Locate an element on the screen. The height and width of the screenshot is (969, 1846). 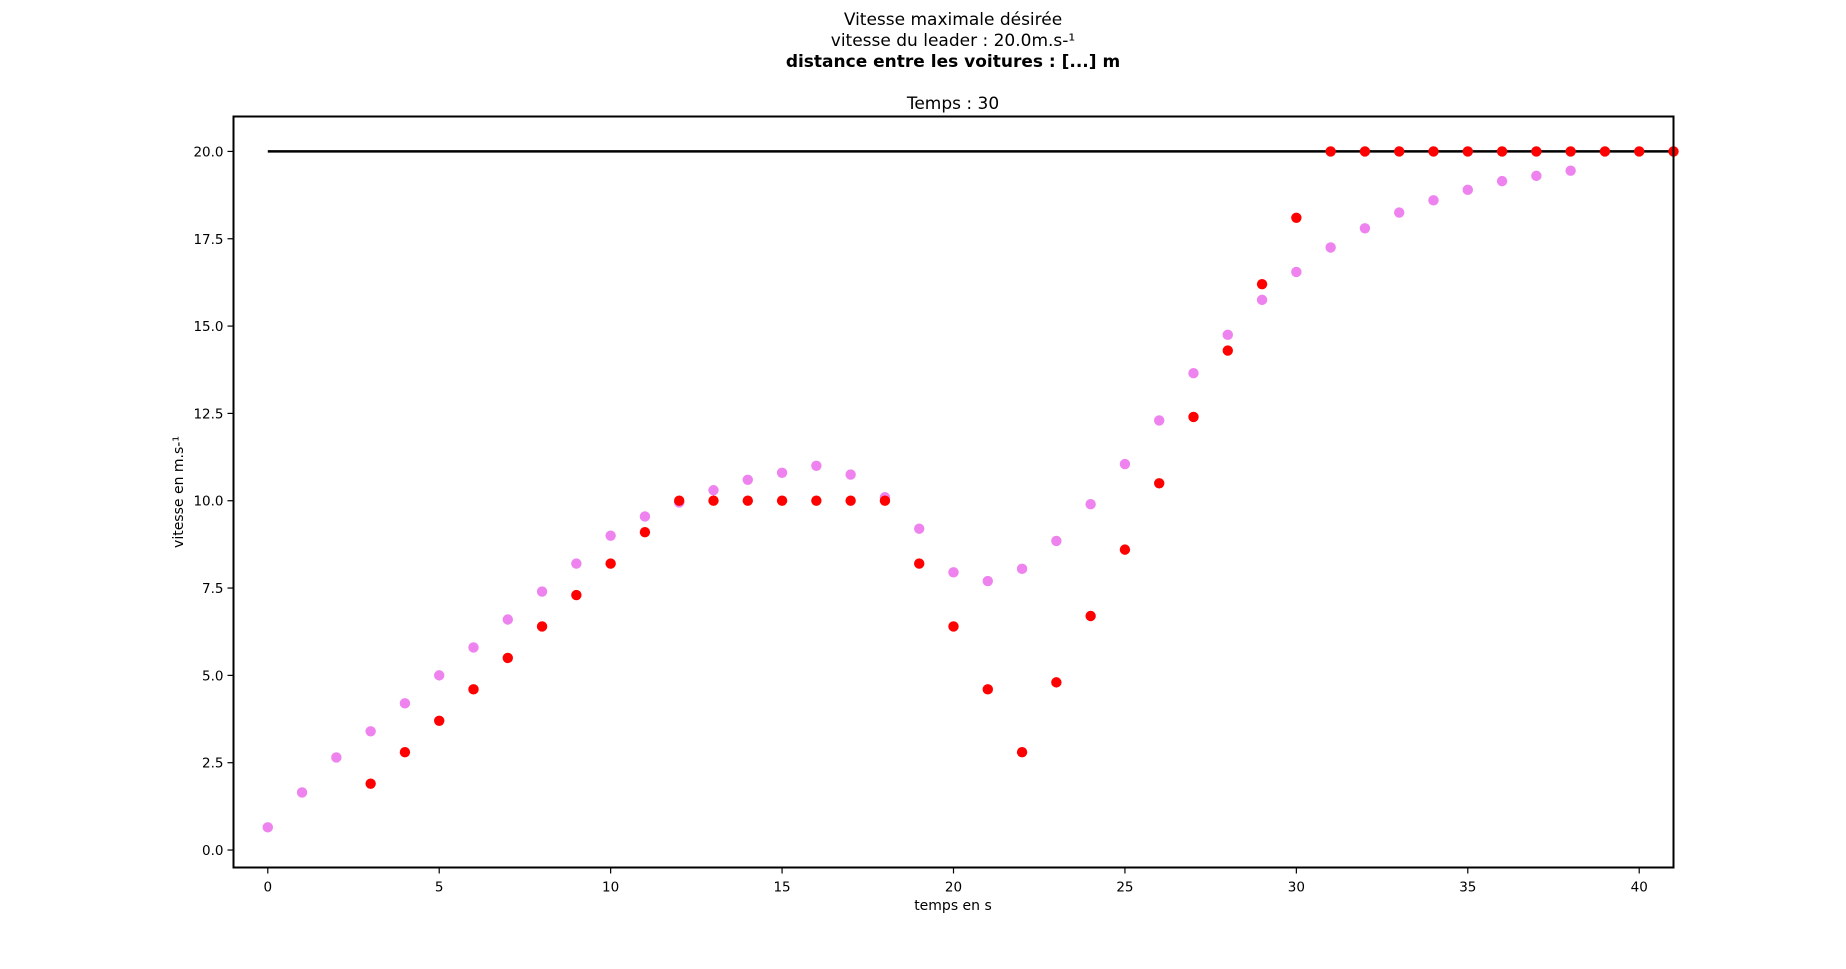
chart-overlay-title: distance entre les voitures : [...] m is located at coordinates (953, 62).